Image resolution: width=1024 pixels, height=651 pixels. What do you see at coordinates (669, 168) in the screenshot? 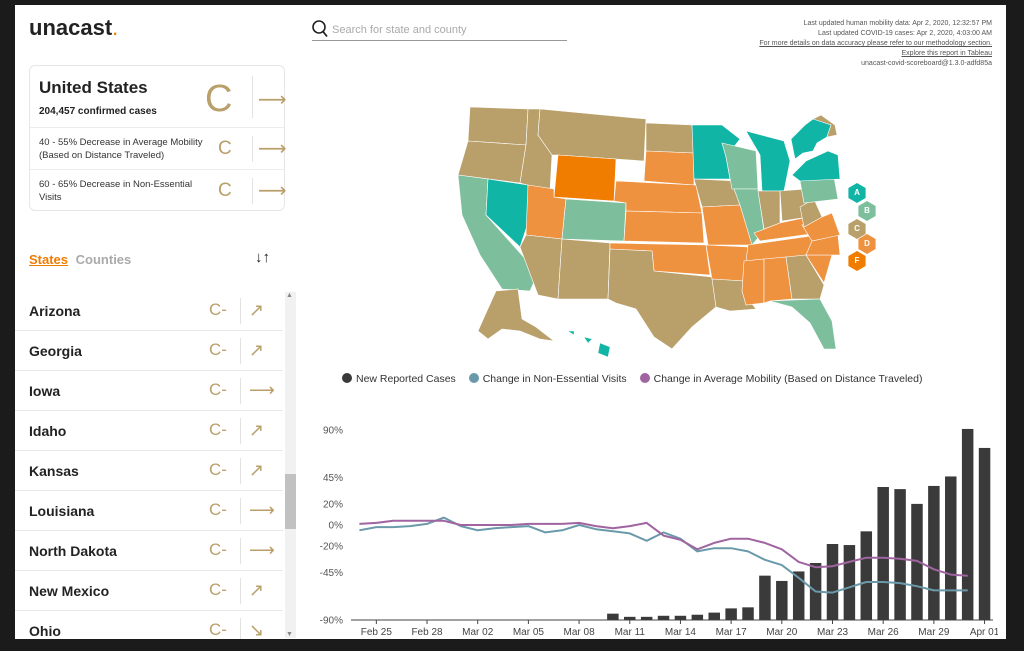
I see `state-south-dakota` at bounding box center [669, 168].